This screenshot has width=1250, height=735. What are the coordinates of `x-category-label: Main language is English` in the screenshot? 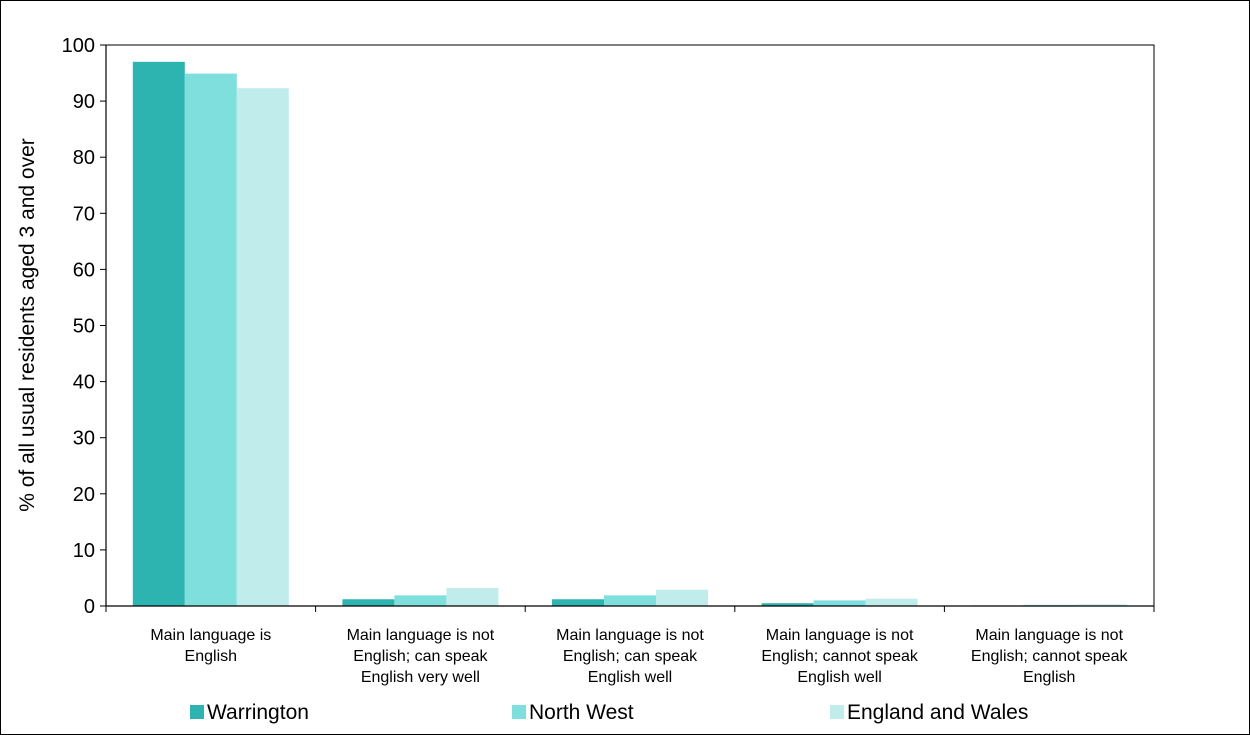 It's located at (210, 646).